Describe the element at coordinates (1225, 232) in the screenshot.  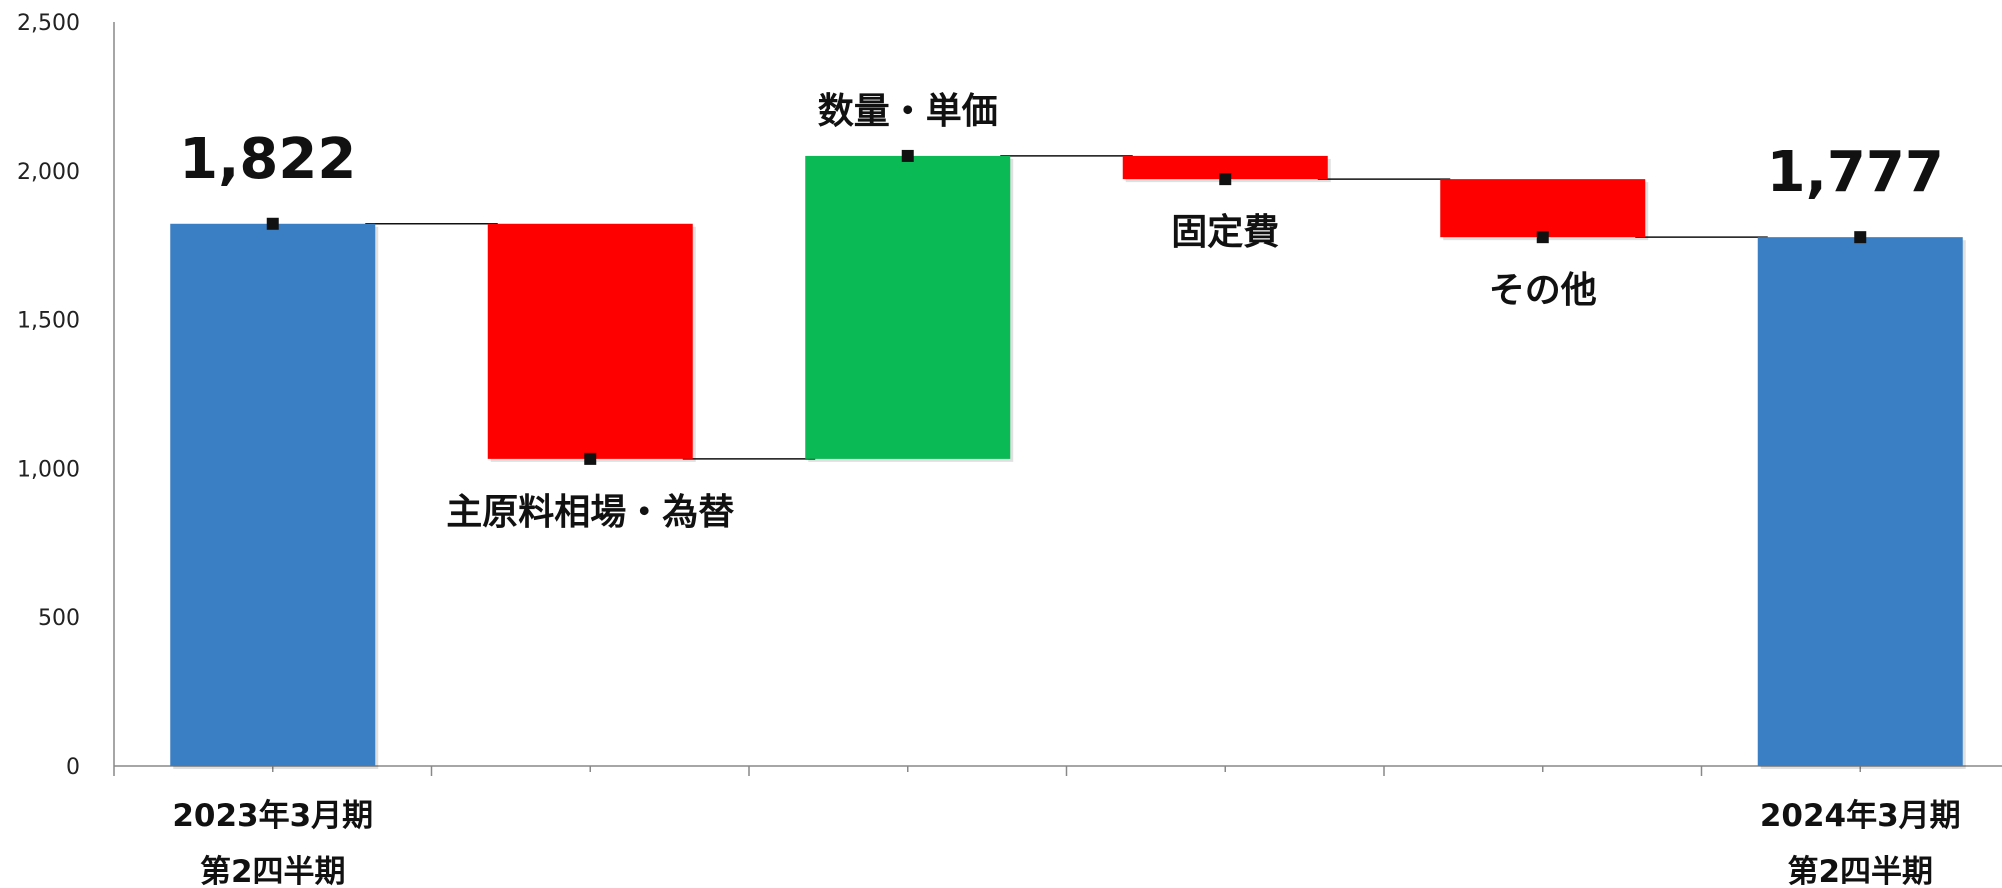
I see `step-label: 固定費` at that location.